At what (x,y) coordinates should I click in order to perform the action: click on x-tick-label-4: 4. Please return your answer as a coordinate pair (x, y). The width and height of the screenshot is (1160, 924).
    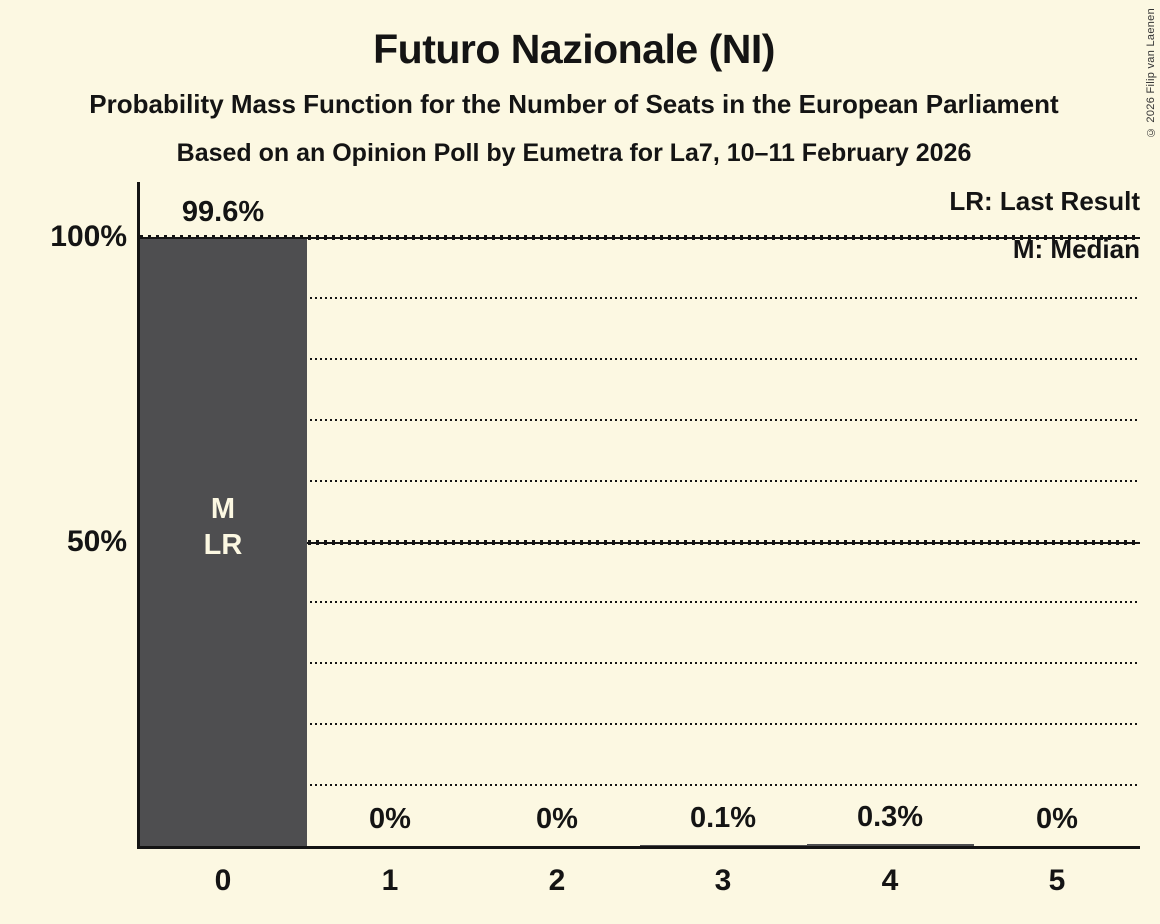
    Looking at the image, I should click on (890, 880).